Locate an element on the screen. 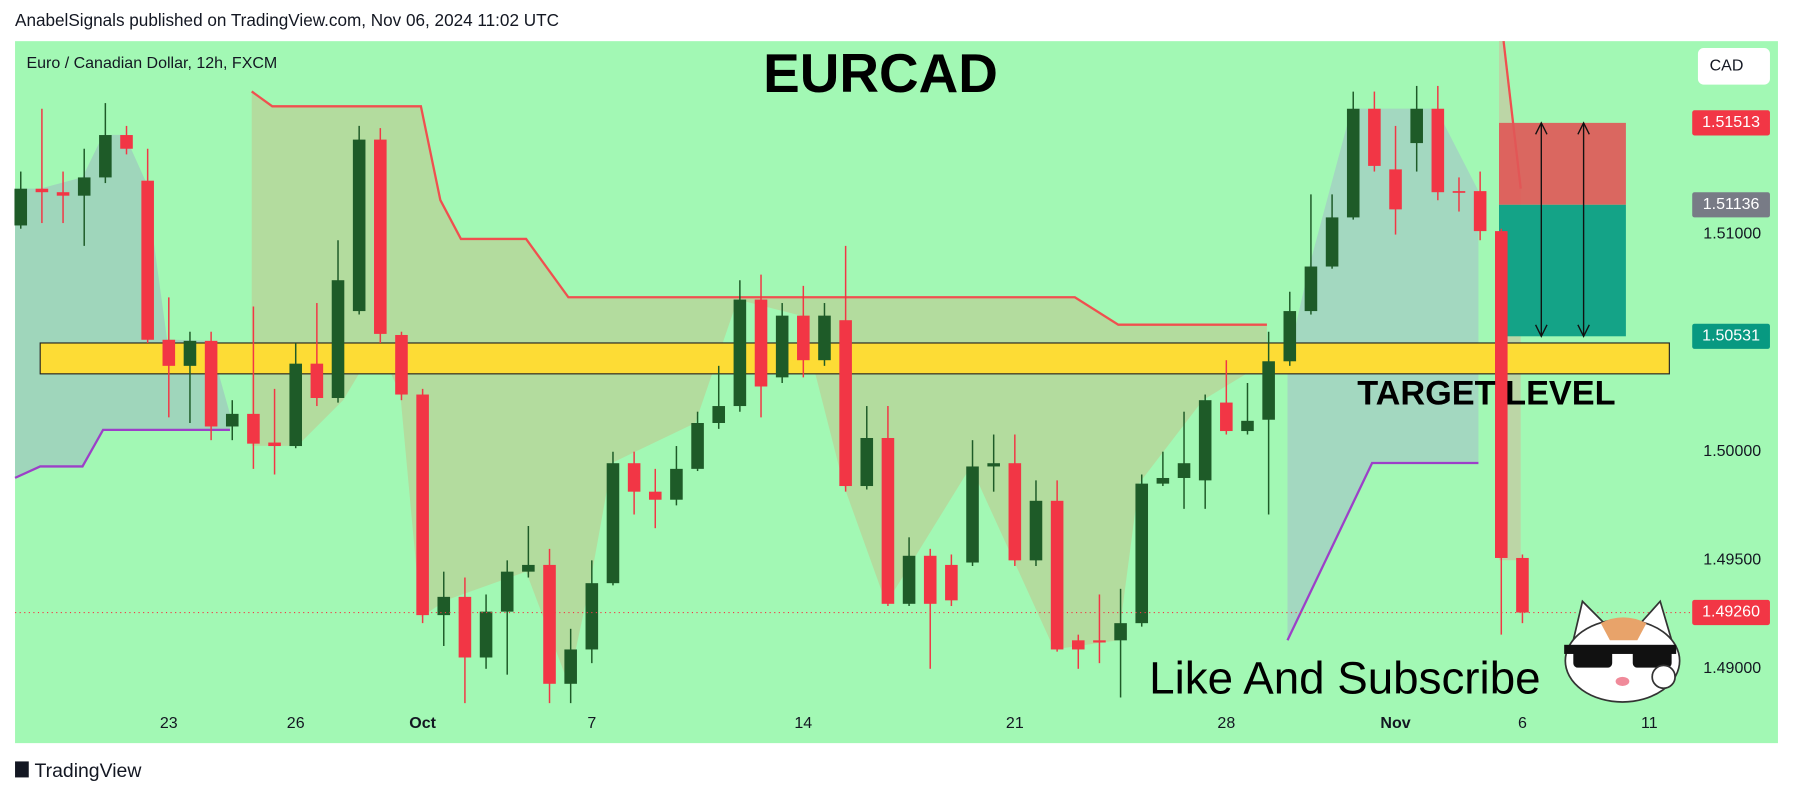 The width and height of the screenshot is (1793, 798). x-tick-label: 7 is located at coordinates (591, 723).